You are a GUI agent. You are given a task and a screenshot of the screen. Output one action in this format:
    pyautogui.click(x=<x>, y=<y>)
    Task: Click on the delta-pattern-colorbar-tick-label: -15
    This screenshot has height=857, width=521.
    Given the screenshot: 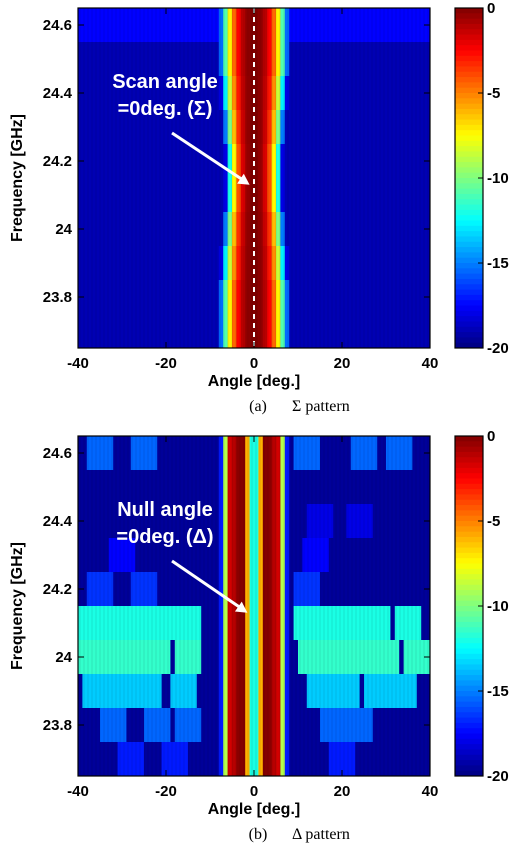 What is the action you would take?
    pyautogui.click(x=498, y=691)
    